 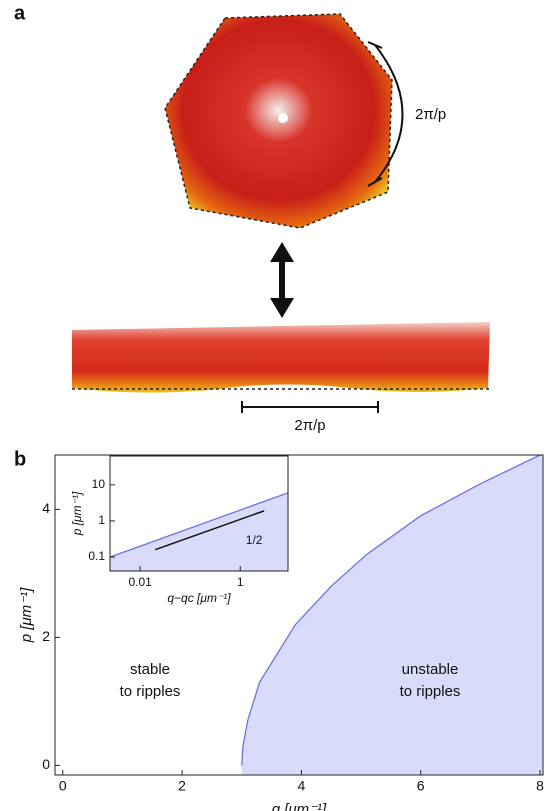 I want to click on x-axis-label: q−qc [μm⁻¹], so click(x=199, y=598).